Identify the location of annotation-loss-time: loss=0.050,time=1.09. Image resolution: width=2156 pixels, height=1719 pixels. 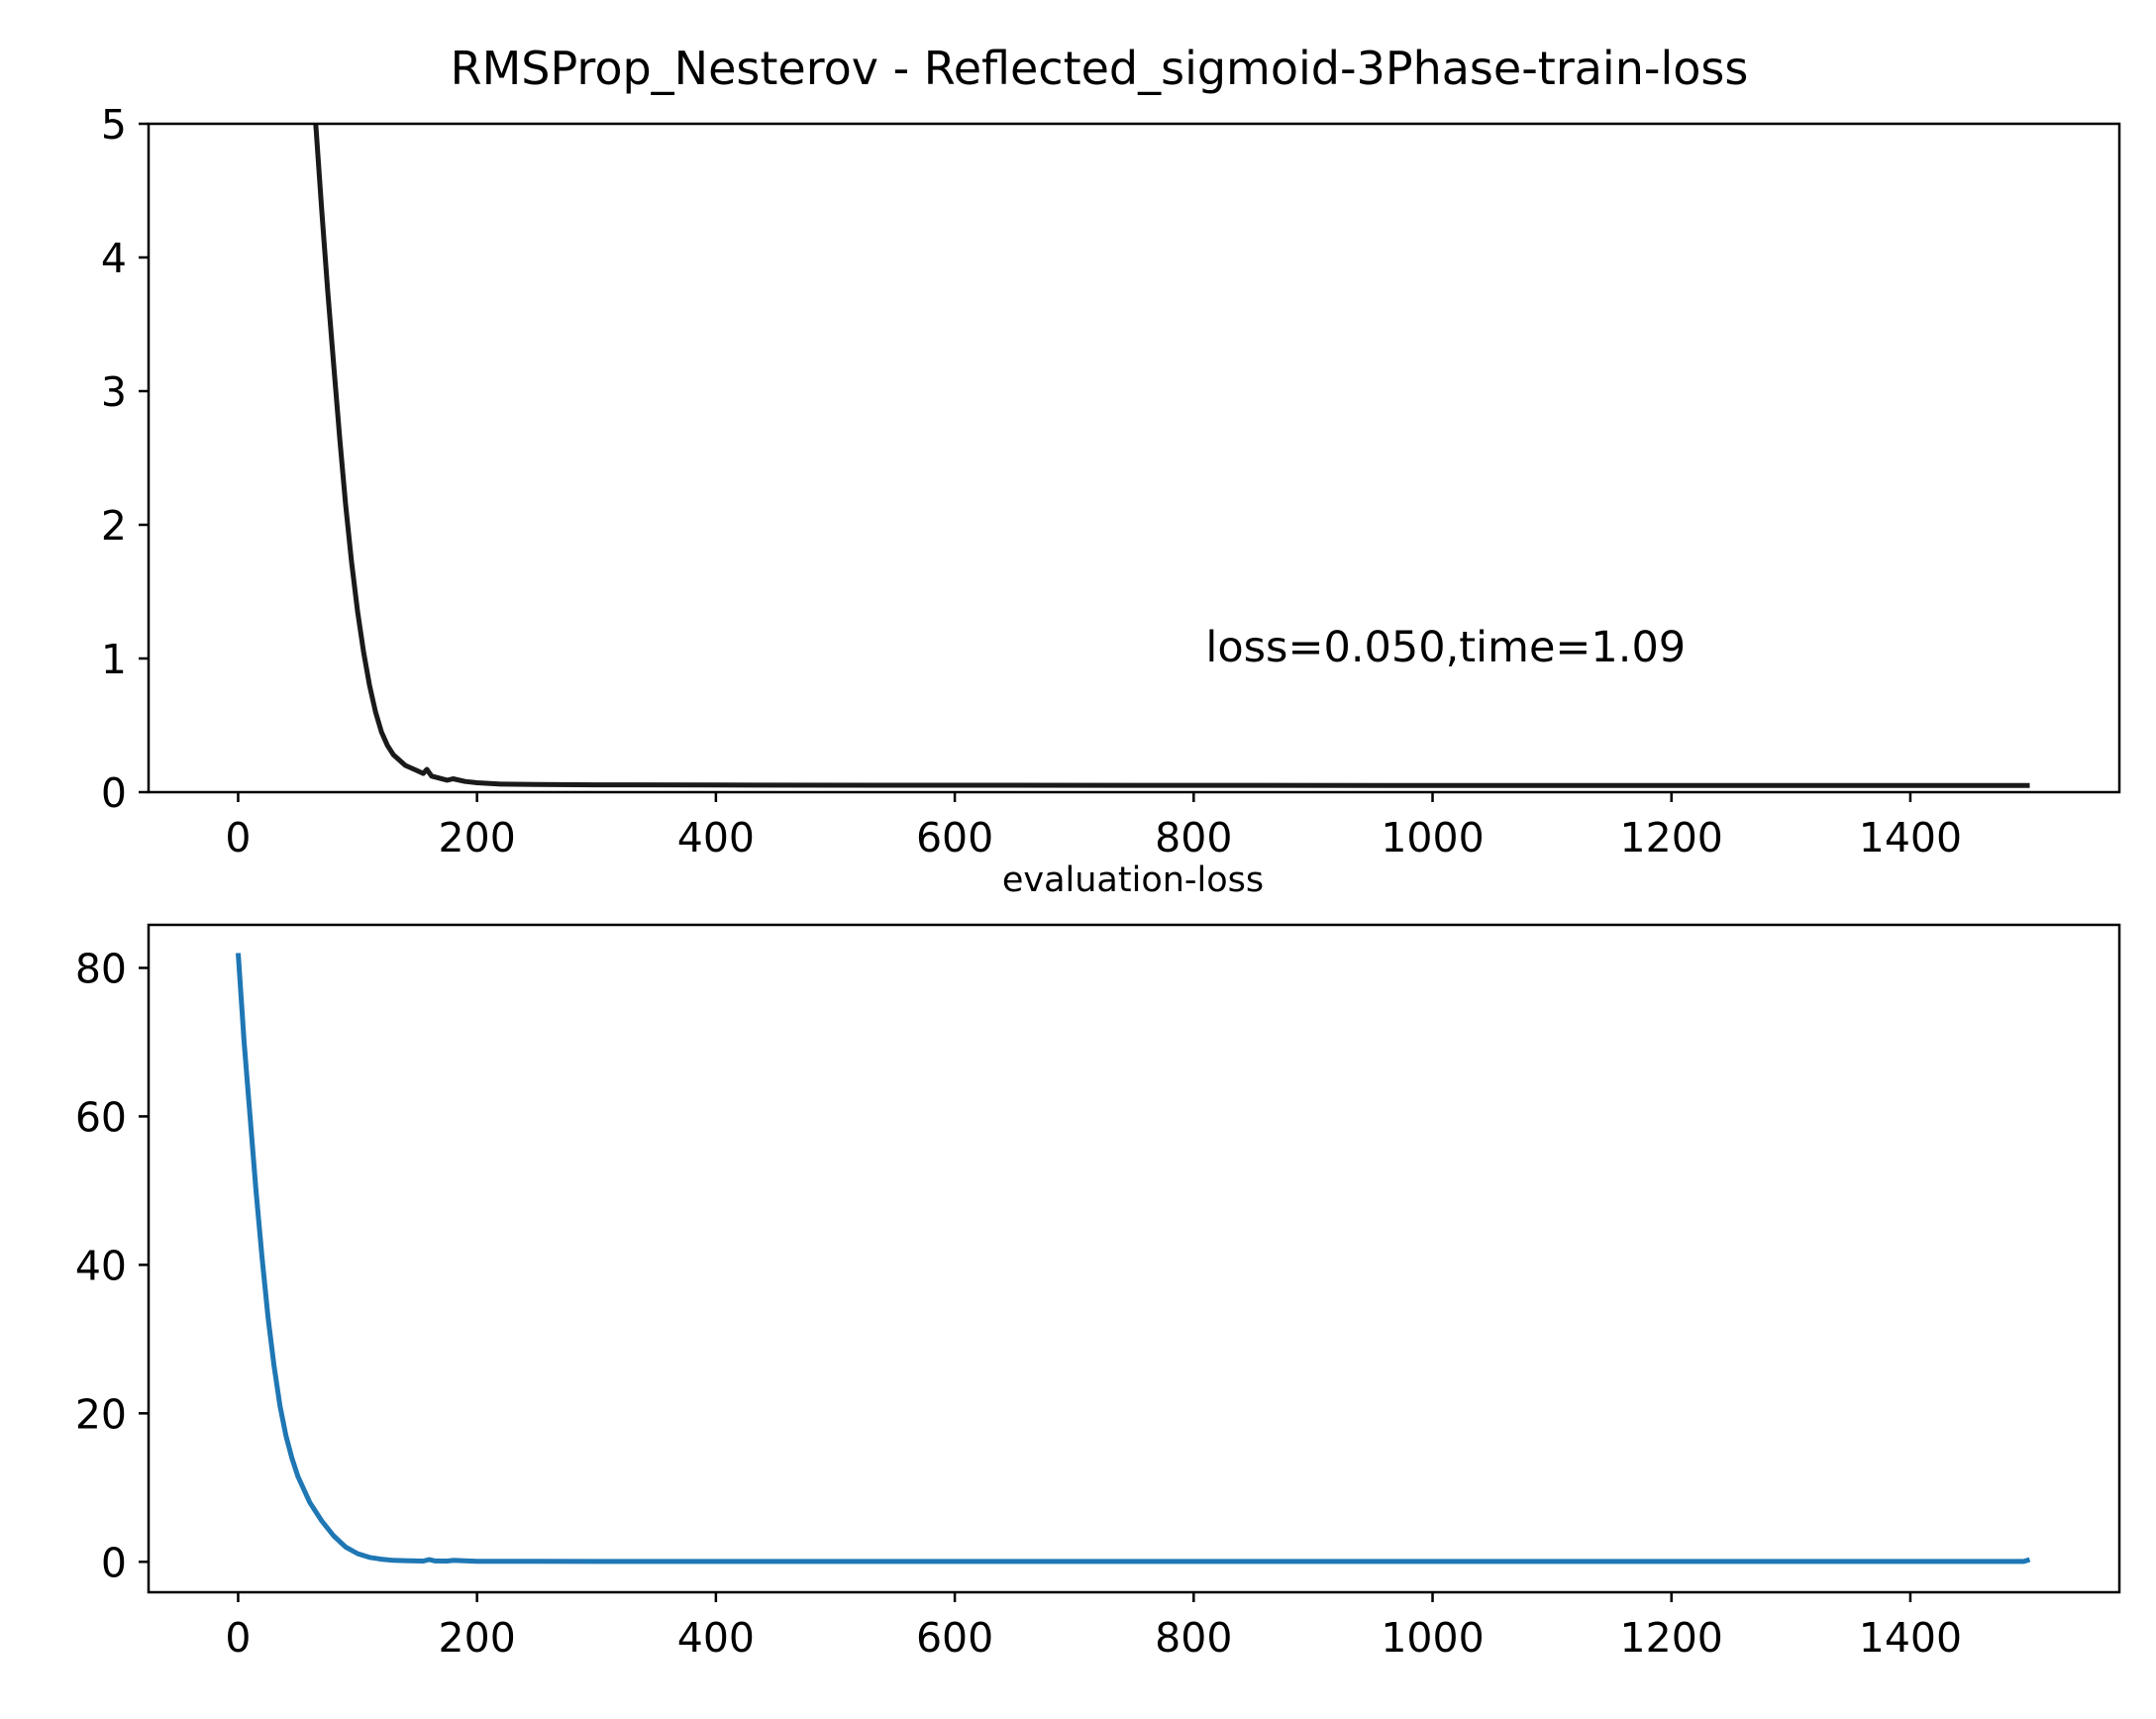
(1445, 647).